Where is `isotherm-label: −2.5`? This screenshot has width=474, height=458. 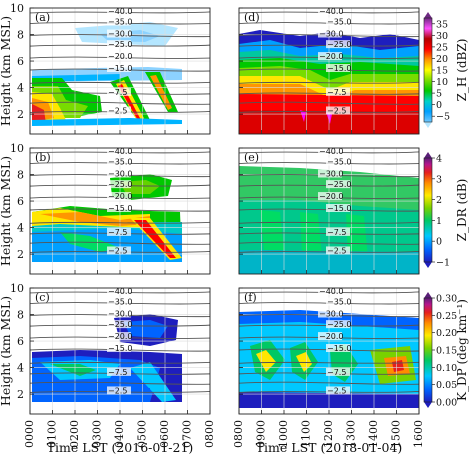
isotherm-label: −2.5 is located at coordinates (336, 250).